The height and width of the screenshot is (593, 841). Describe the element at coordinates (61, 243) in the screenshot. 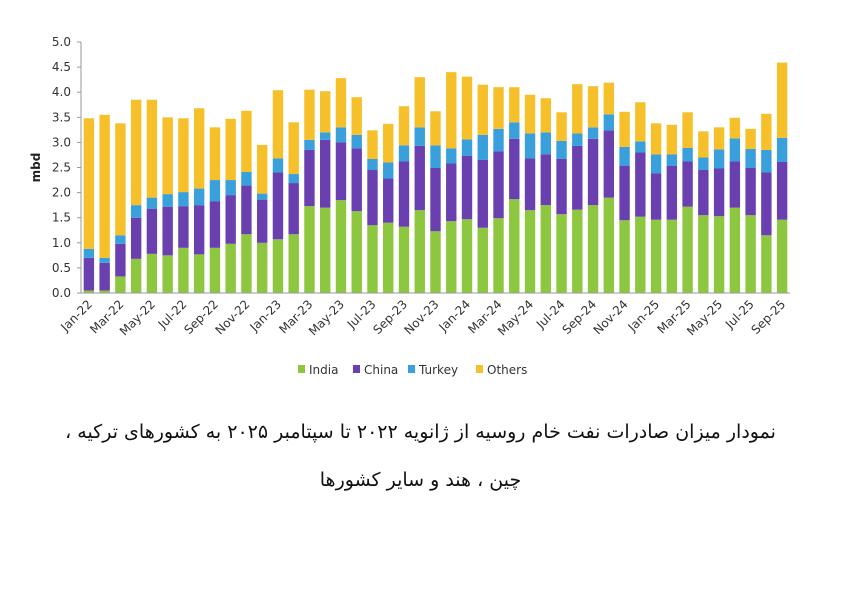

I see `y-tick-label: 1.0` at that location.